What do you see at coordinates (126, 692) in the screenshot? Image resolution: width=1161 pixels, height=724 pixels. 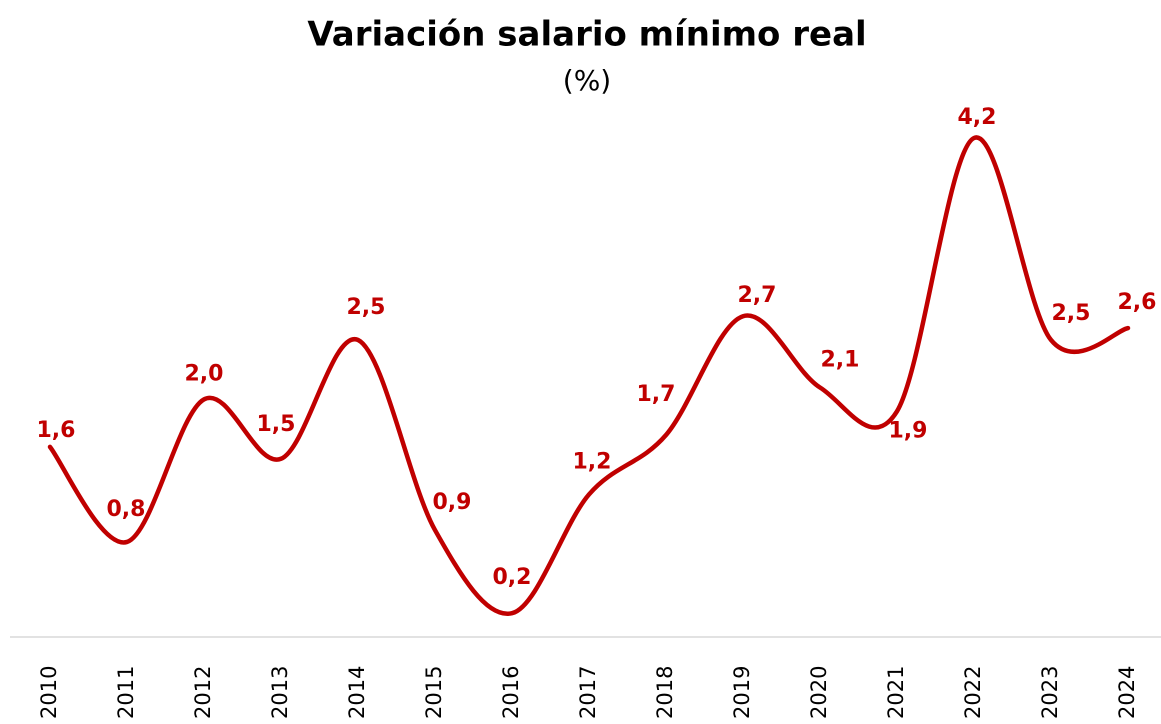 I see `x-tick-label: 2011` at bounding box center [126, 692].